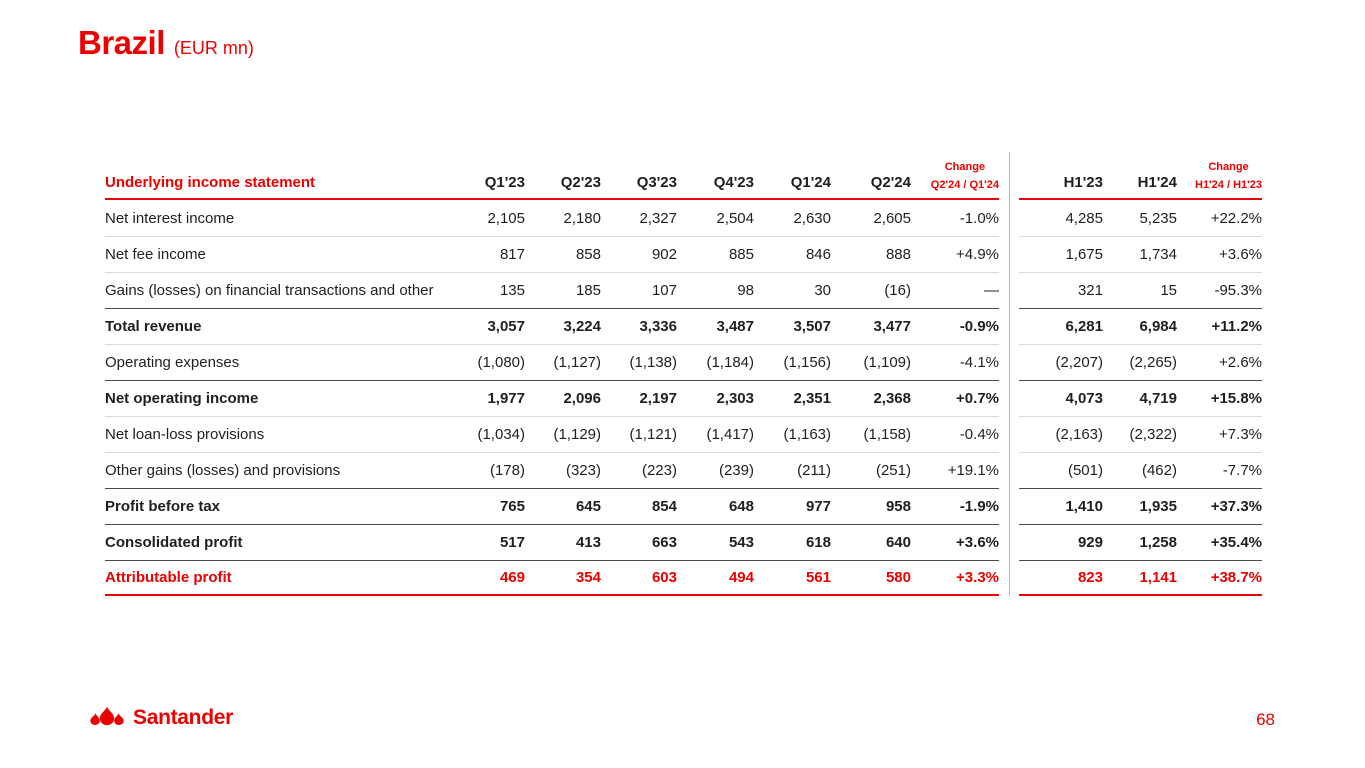  What do you see at coordinates (1140, 290) in the screenshot?
I see `value-h1-24: 15` at bounding box center [1140, 290].